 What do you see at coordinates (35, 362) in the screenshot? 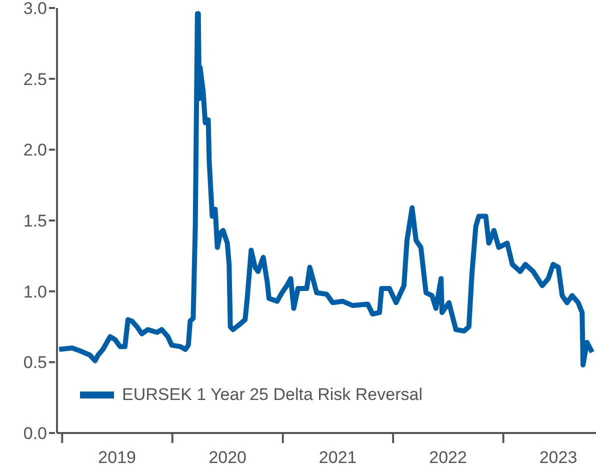
I see `y-tick-label: 0.5` at bounding box center [35, 362].